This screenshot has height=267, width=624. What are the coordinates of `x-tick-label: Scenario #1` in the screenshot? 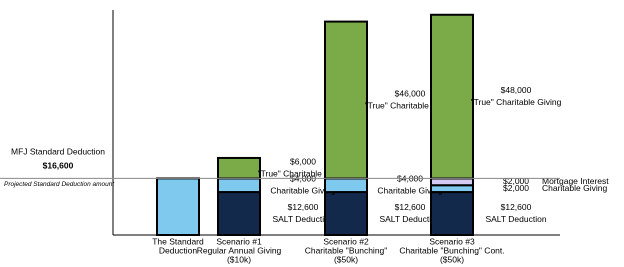 It's located at (239, 241).